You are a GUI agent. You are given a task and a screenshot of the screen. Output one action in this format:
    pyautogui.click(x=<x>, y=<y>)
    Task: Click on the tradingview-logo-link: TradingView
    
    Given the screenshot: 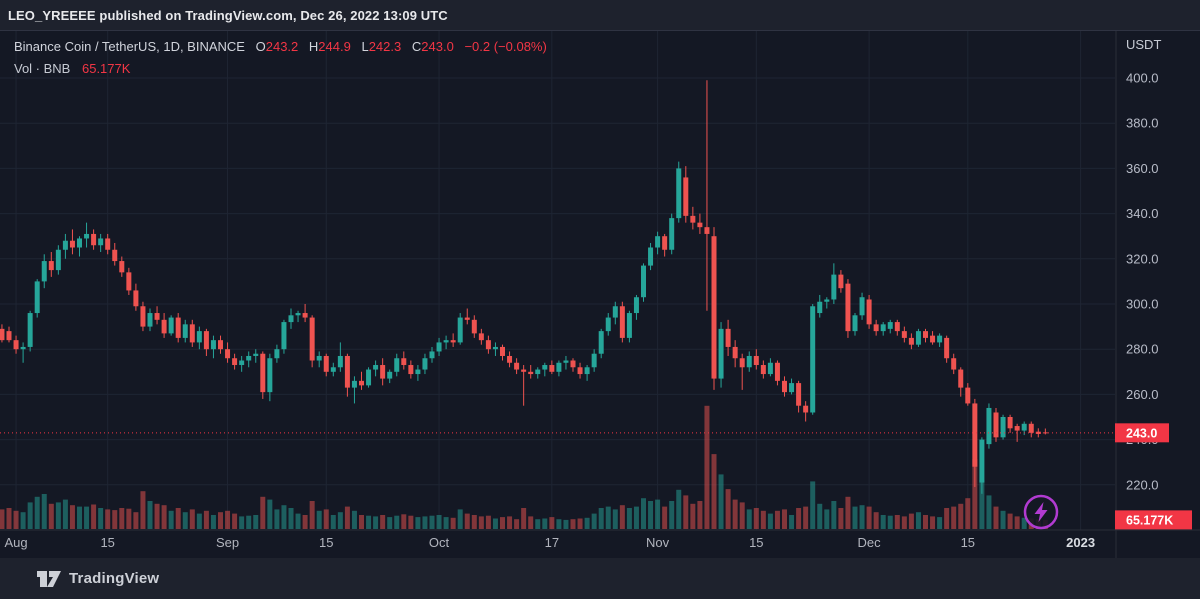 What is the action you would take?
    pyautogui.click(x=97, y=579)
    